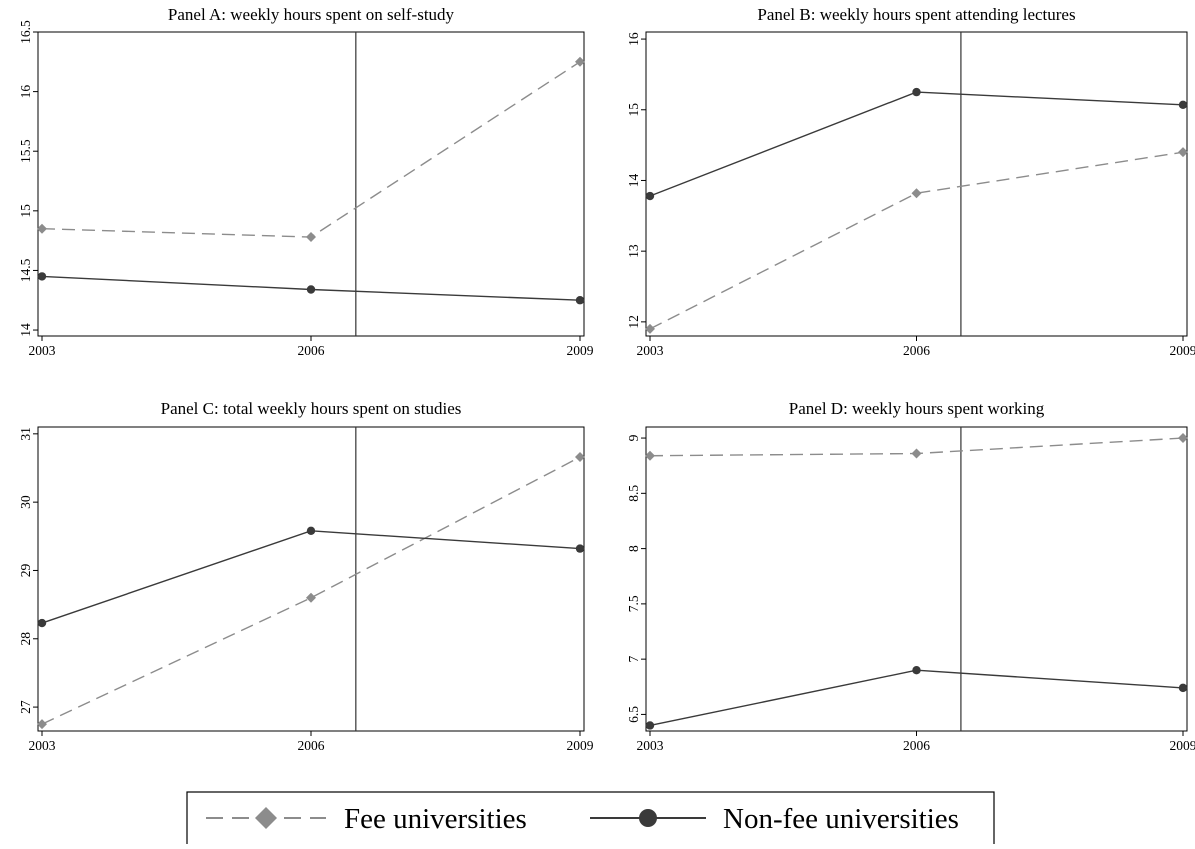  I want to click on y-tick-label: 7, so click(633, 659).